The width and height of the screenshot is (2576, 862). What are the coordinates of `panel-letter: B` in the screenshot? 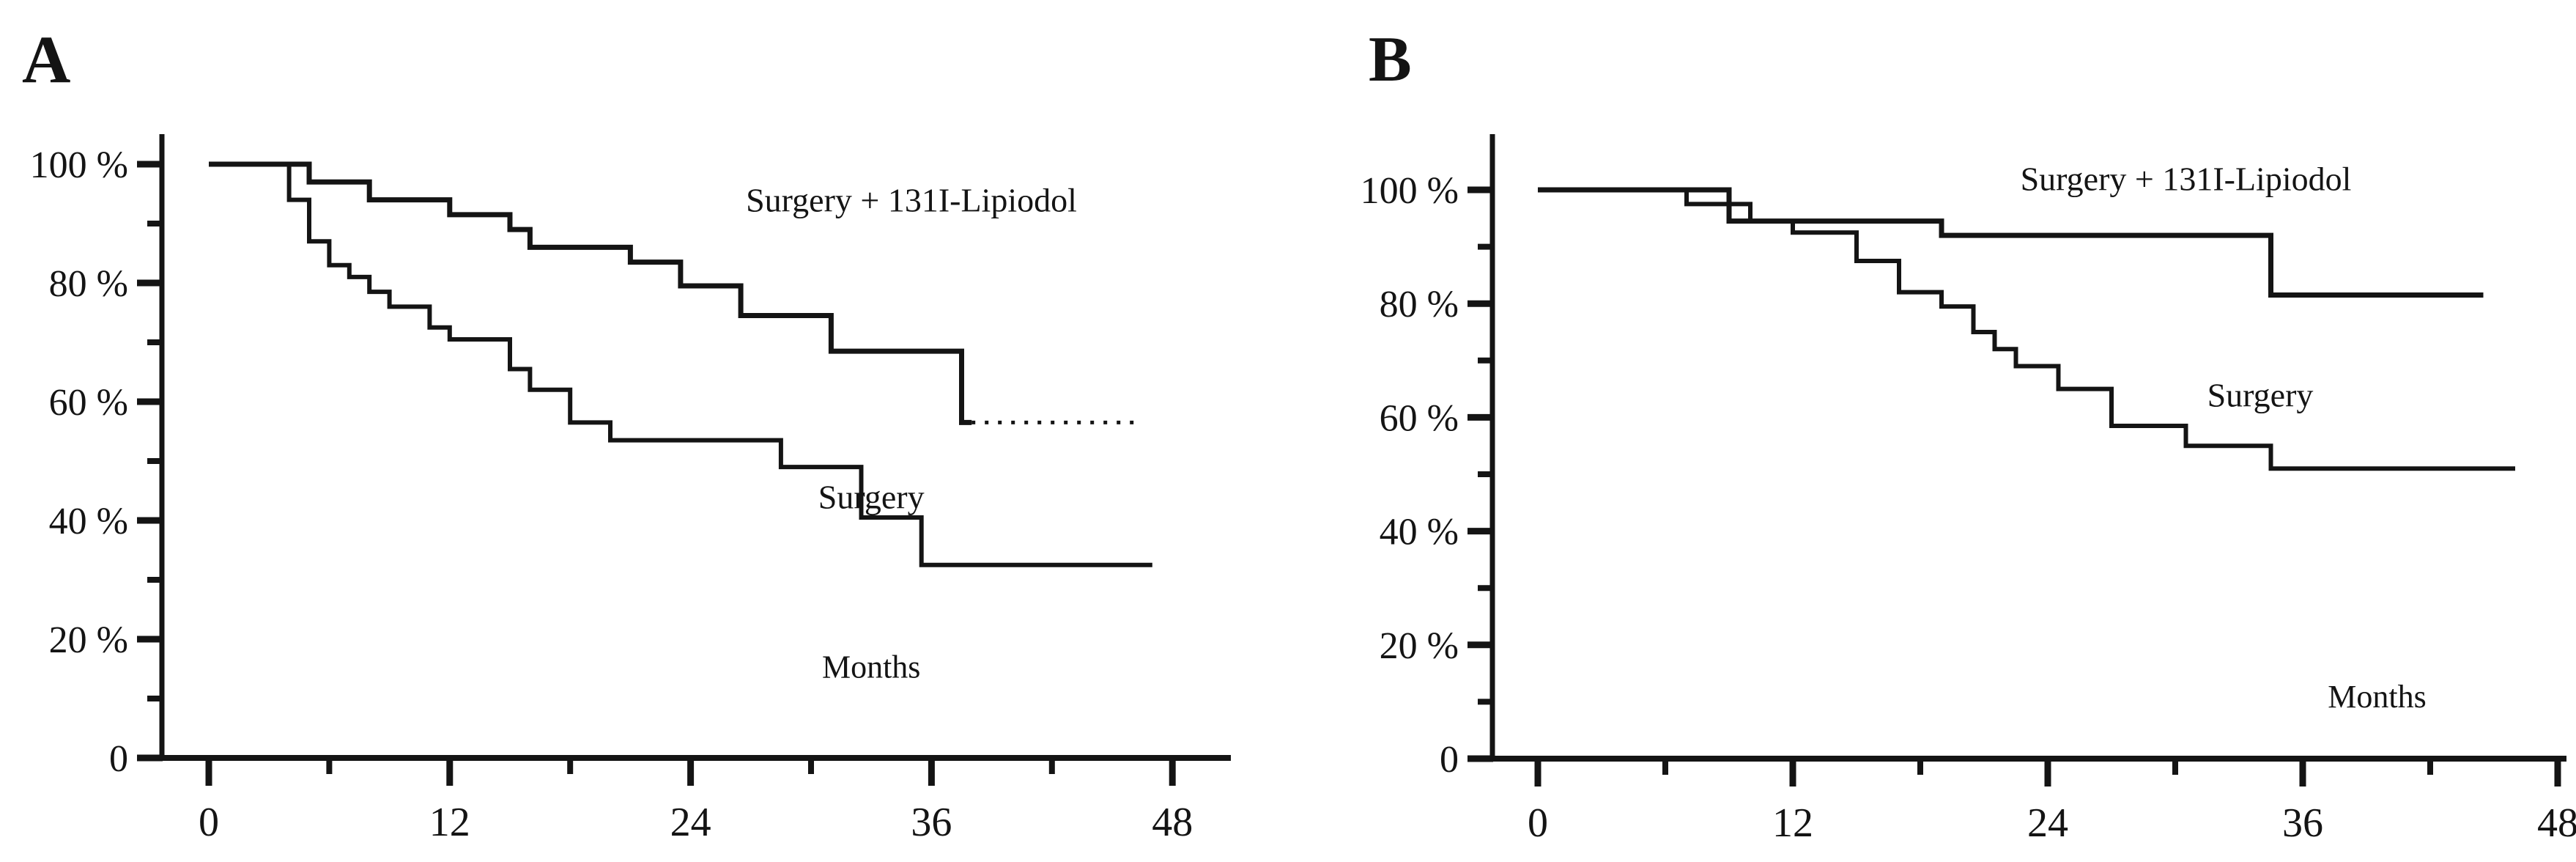 It's located at (1390, 60).